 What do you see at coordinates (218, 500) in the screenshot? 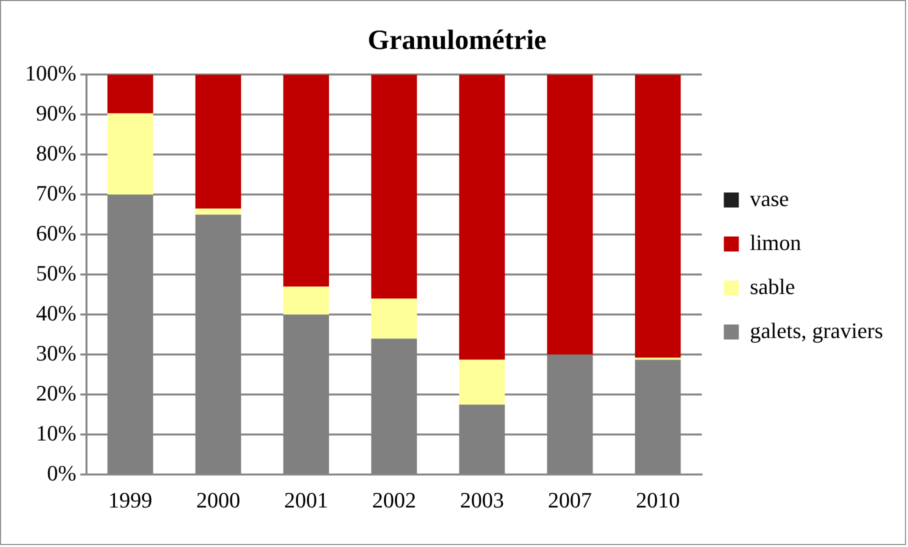
I see `x-tick-label: 2000` at bounding box center [218, 500].